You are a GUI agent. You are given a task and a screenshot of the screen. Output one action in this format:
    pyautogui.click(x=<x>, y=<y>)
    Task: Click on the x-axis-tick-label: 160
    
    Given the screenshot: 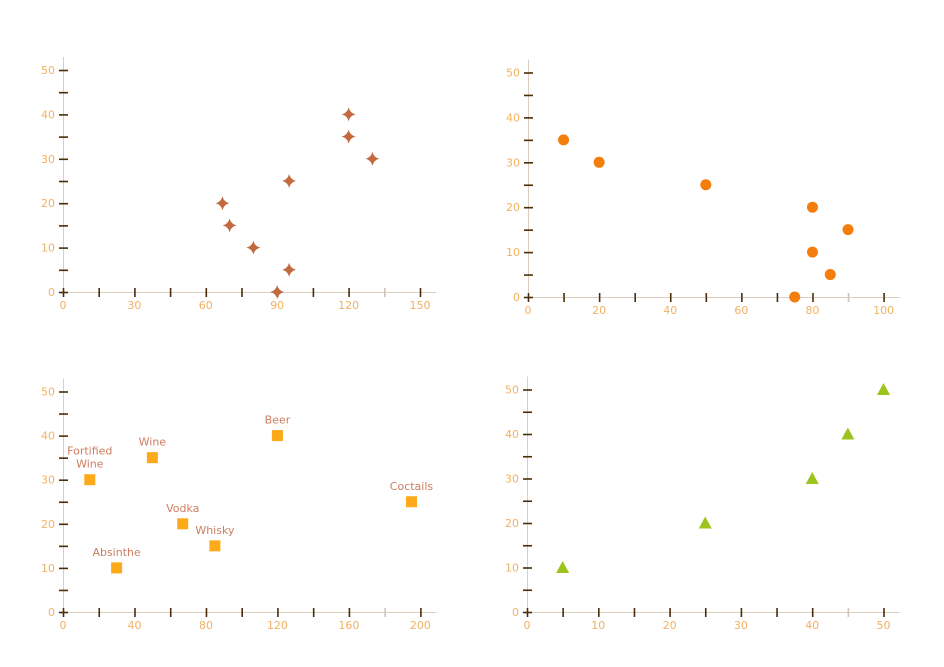 What is the action you would take?
    pyautogui.click(x=348, y=625)
    